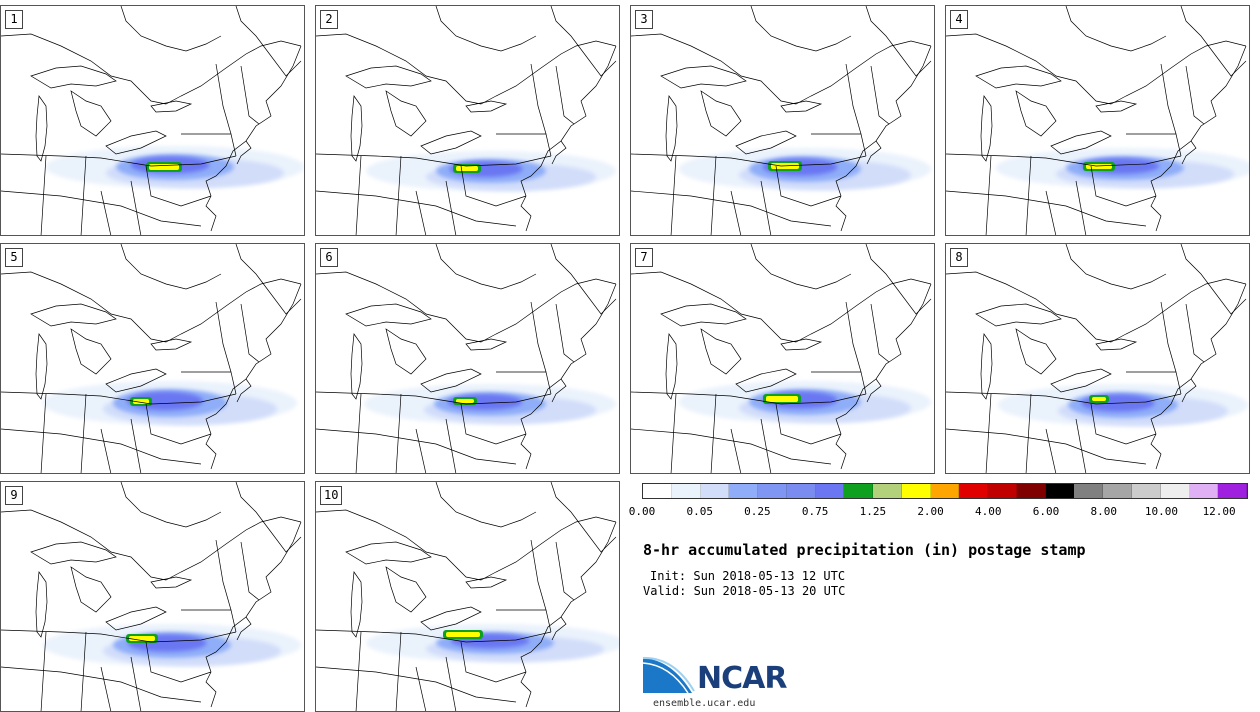  Describe the element at coordinates (331, 495) in the screenshot. I see `panel-label: 10` at that location.